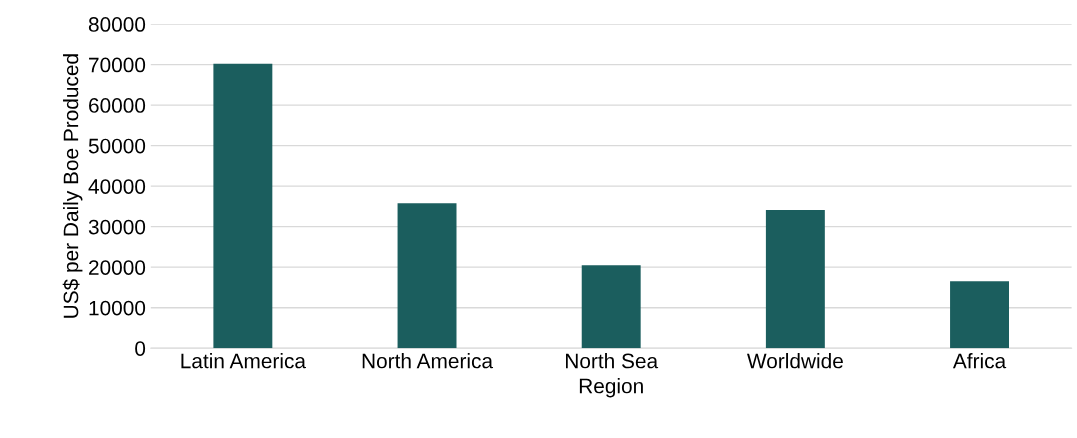 Image resolution: width=1077 pixels, height=438 pixels. I want to click on y-tick-label: 80000, so click(117, 24).